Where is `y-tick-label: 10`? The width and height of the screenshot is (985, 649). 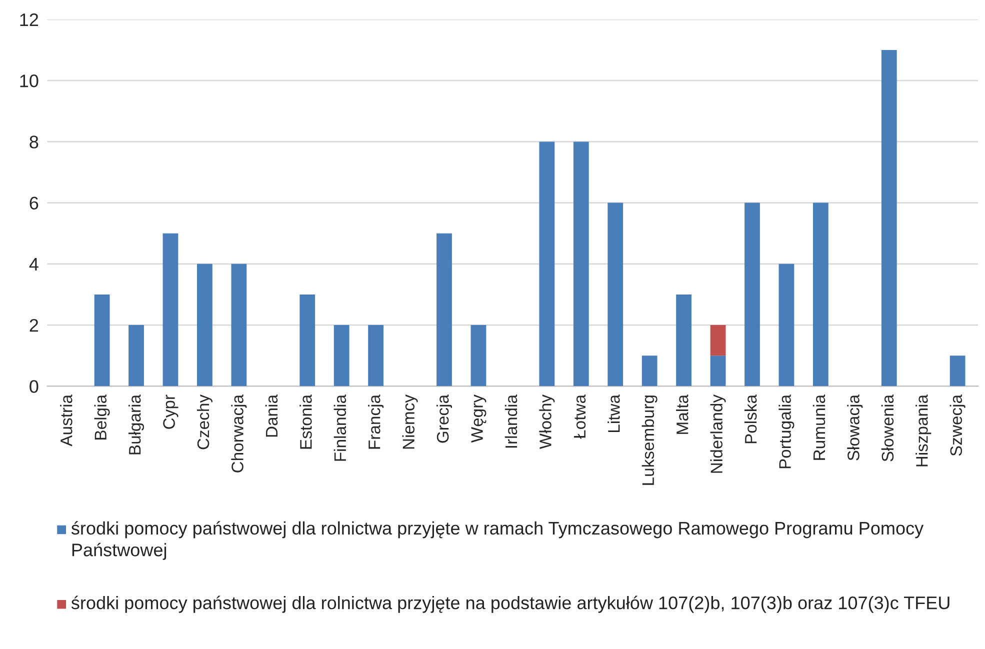
y-tick-label: 10 is located at coordinates (29, 81).